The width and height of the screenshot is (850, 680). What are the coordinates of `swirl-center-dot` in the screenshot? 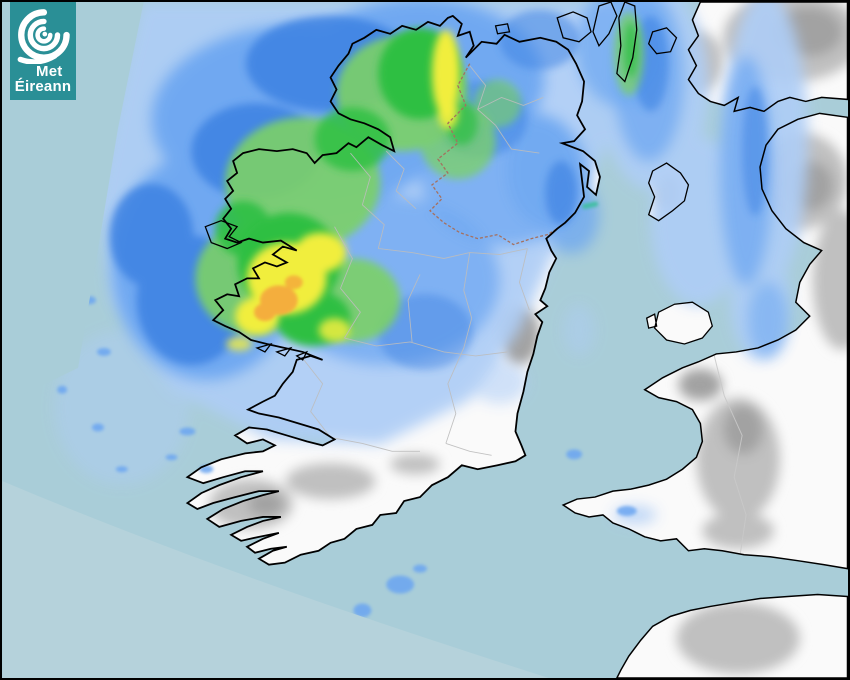 It's located at (45, 34).